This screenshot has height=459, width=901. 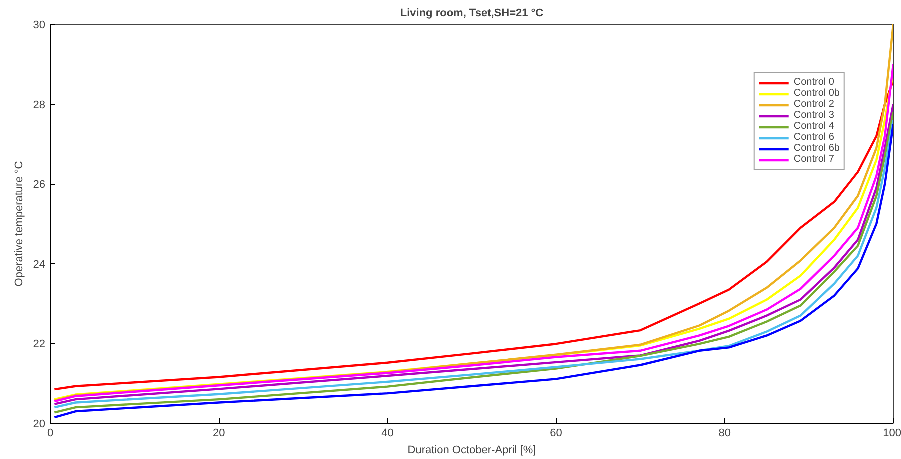 What do you see at coordinates (814, 115) in the screenshot?
I see `legend-label: Control 3` at bounding box center [814, 115].